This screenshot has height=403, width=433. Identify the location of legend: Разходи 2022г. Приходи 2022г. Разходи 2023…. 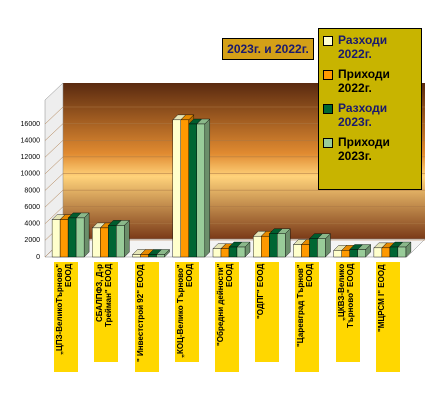
(370, 109).